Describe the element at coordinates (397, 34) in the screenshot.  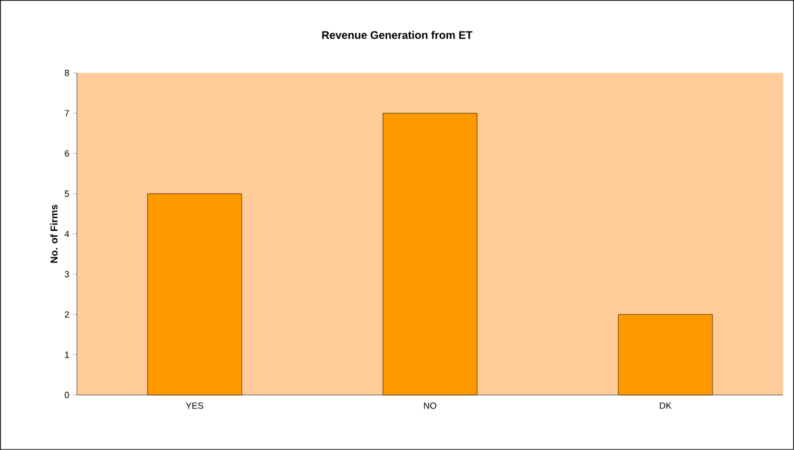
I see `chart-title: Revenue Generation from ET` at that location.